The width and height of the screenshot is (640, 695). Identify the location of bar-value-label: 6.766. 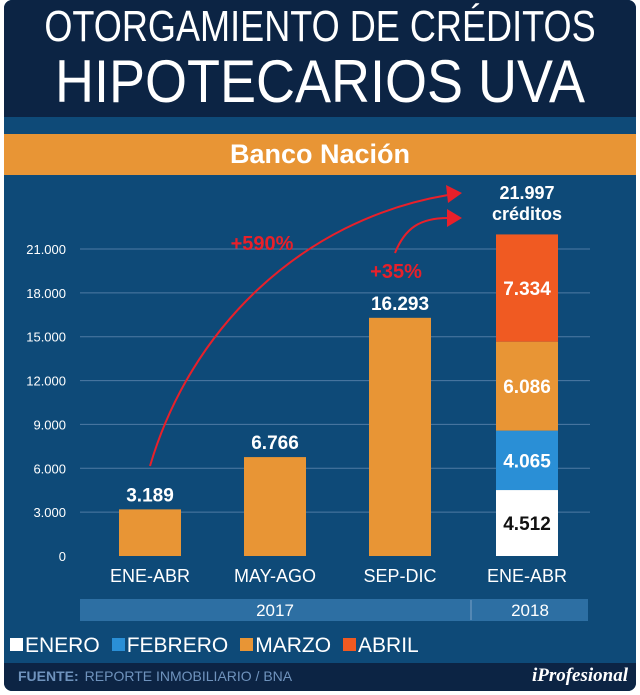
(275, 443).